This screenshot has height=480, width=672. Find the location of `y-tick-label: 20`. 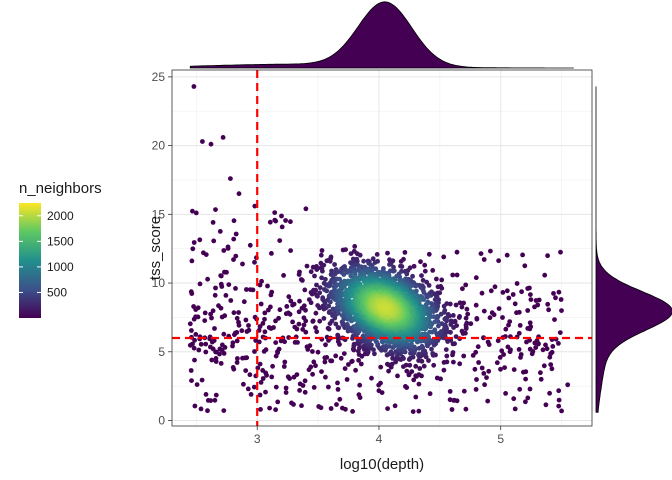

y-tick-label: 20 is located at coordinates (159, 146).